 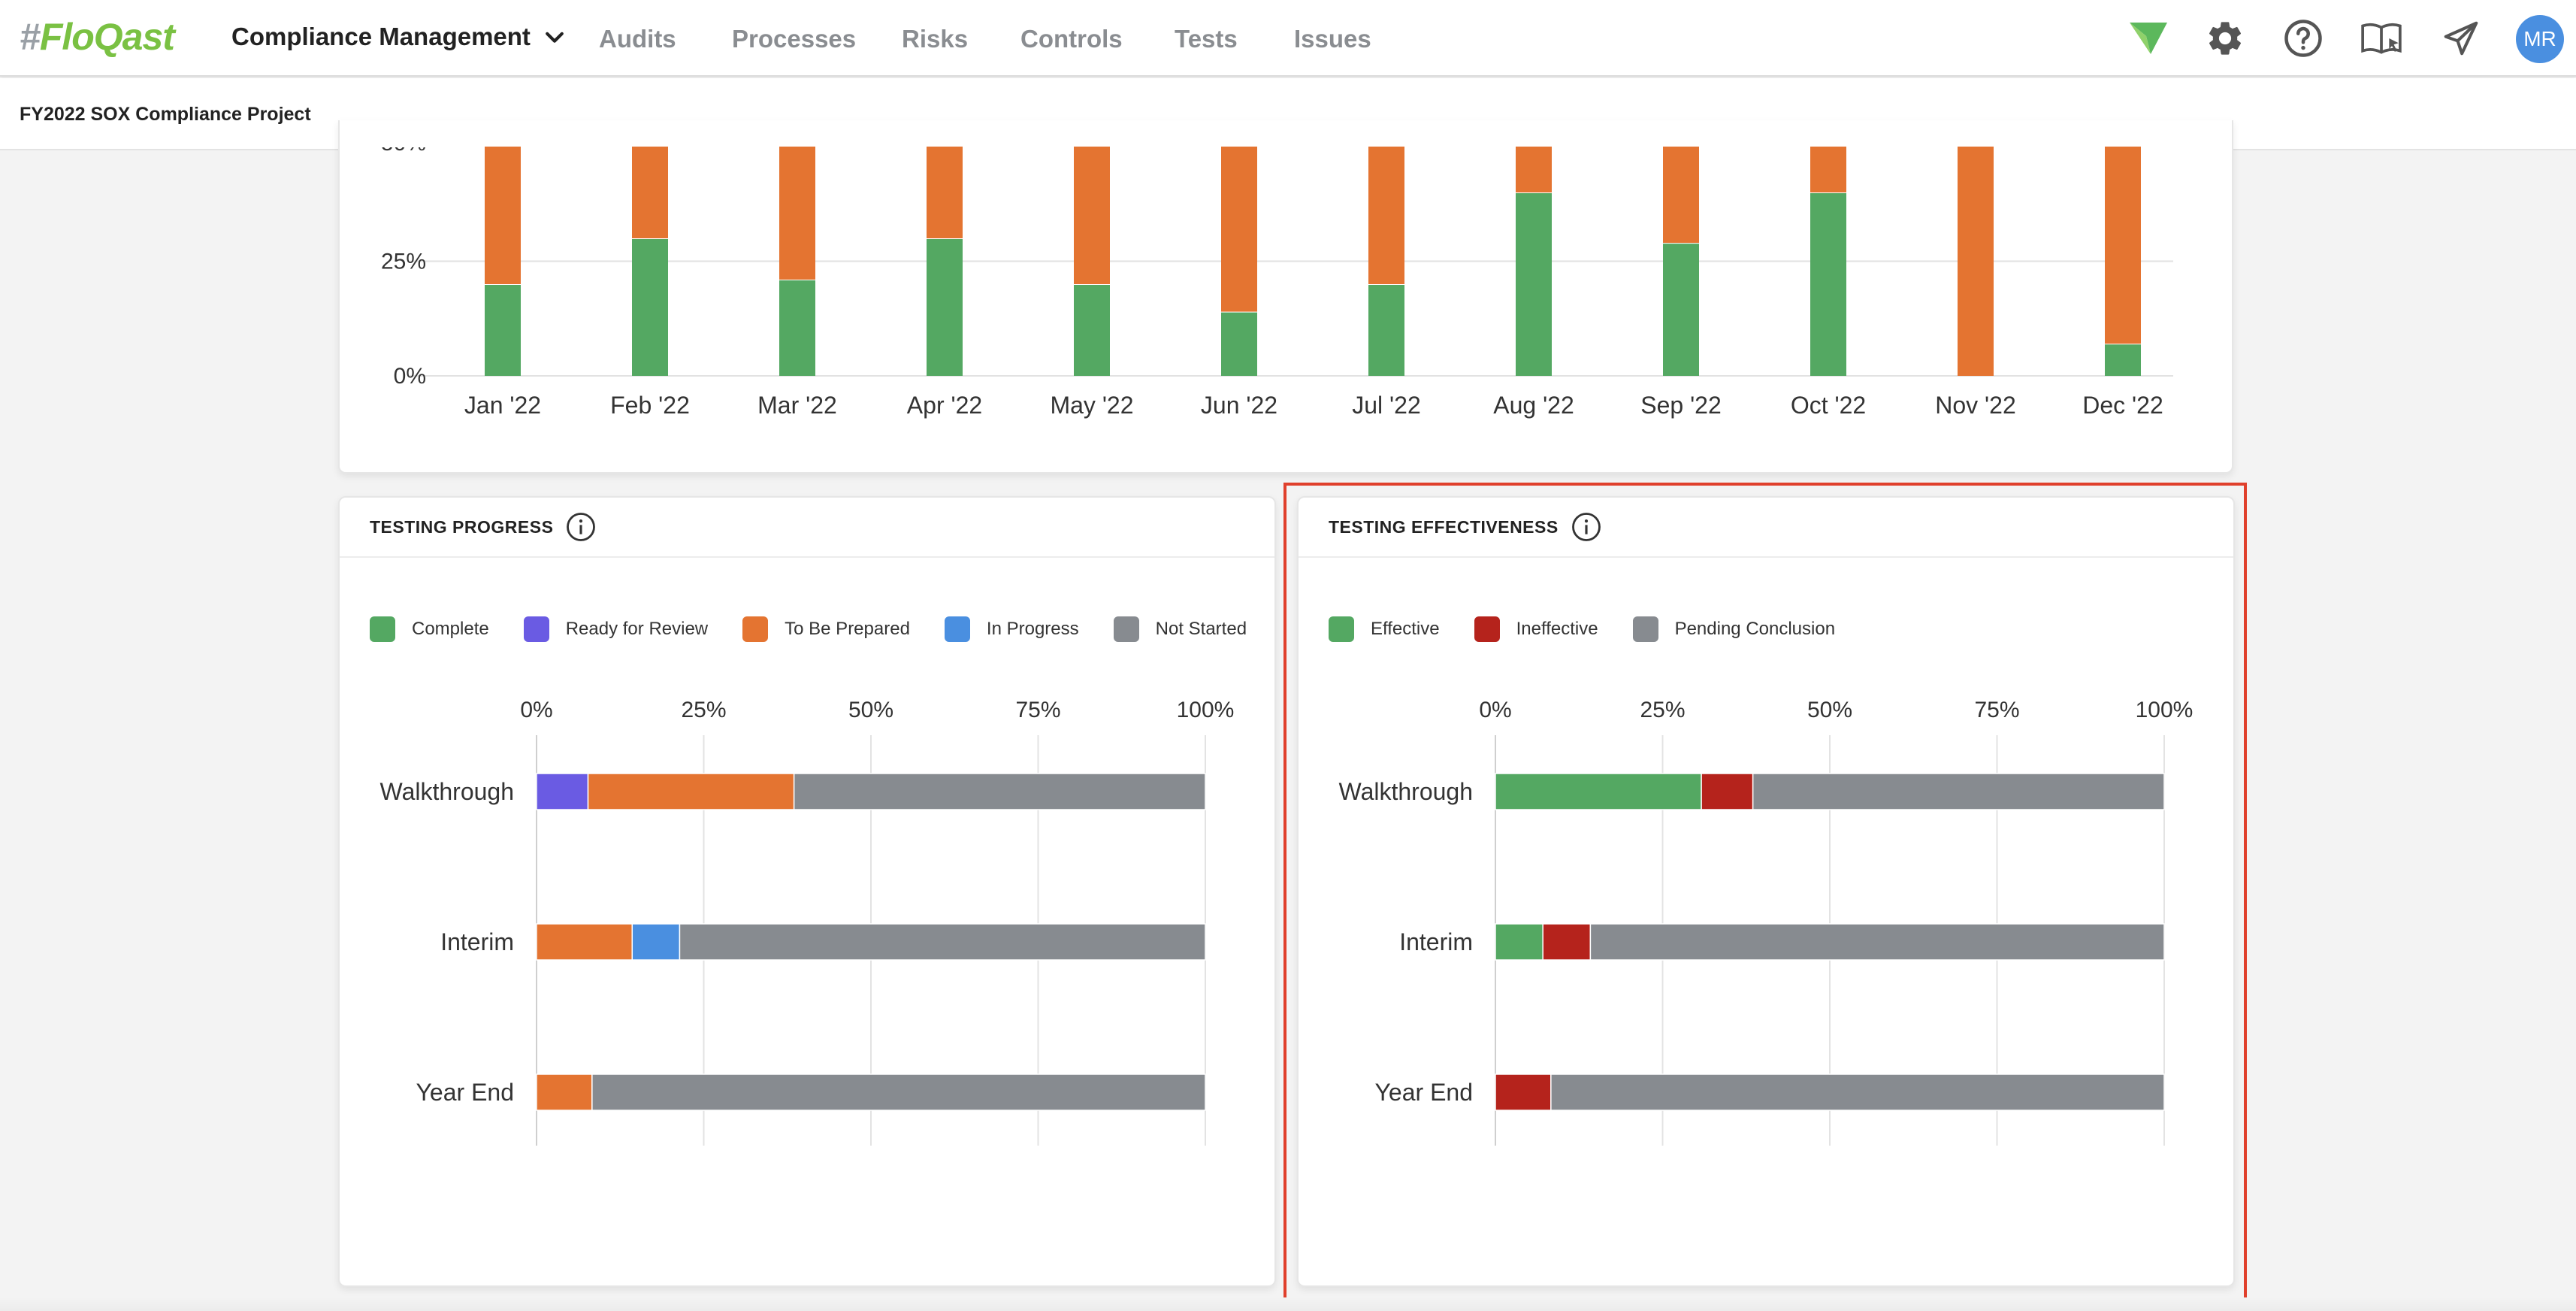 I want to click on x-tick-label: Aug '22, so click(x=1534, y=405).